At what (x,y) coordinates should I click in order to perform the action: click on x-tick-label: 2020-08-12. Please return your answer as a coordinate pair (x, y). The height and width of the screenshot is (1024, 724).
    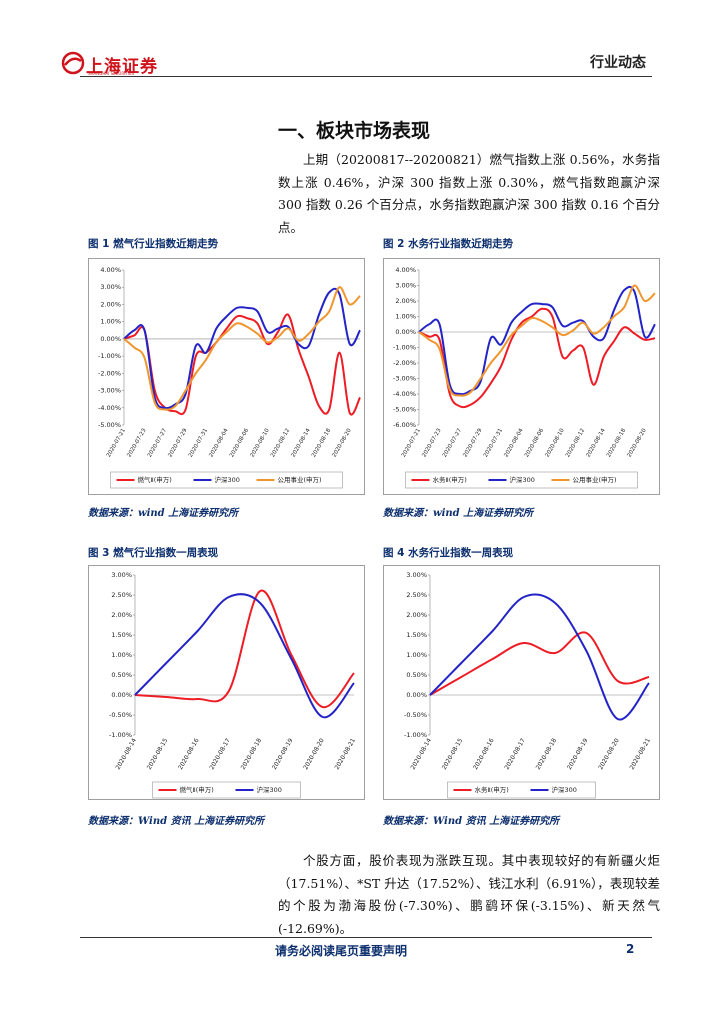
    Looking at the image, I should click on (575, 443).